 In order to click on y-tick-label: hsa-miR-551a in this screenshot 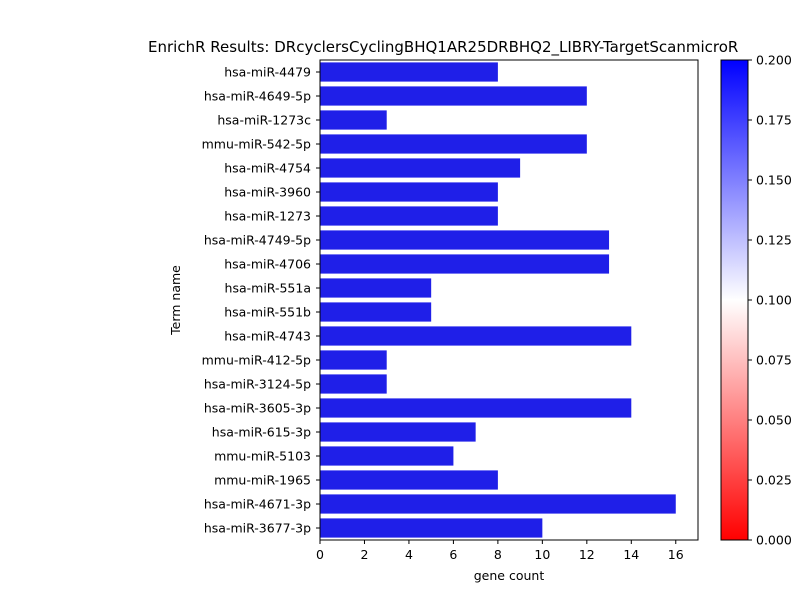, I will do `click(268, 288)`.